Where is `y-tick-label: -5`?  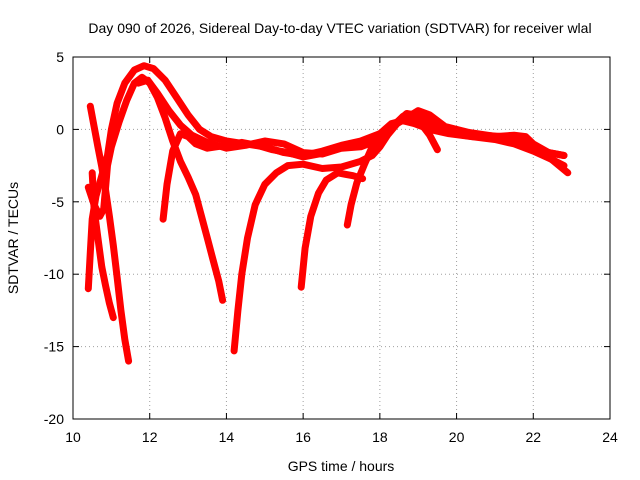
y-tick-label: -5 is located at coordinates (58, 202).